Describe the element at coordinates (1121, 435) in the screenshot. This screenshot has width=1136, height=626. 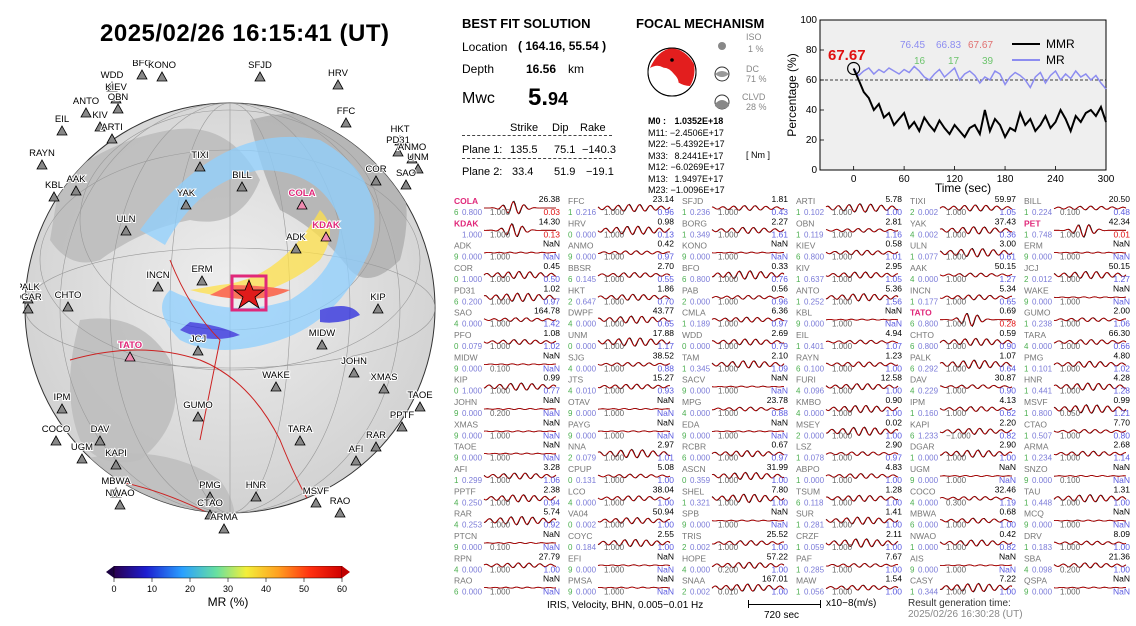
I see `station-ratio: 0.80` at that location.